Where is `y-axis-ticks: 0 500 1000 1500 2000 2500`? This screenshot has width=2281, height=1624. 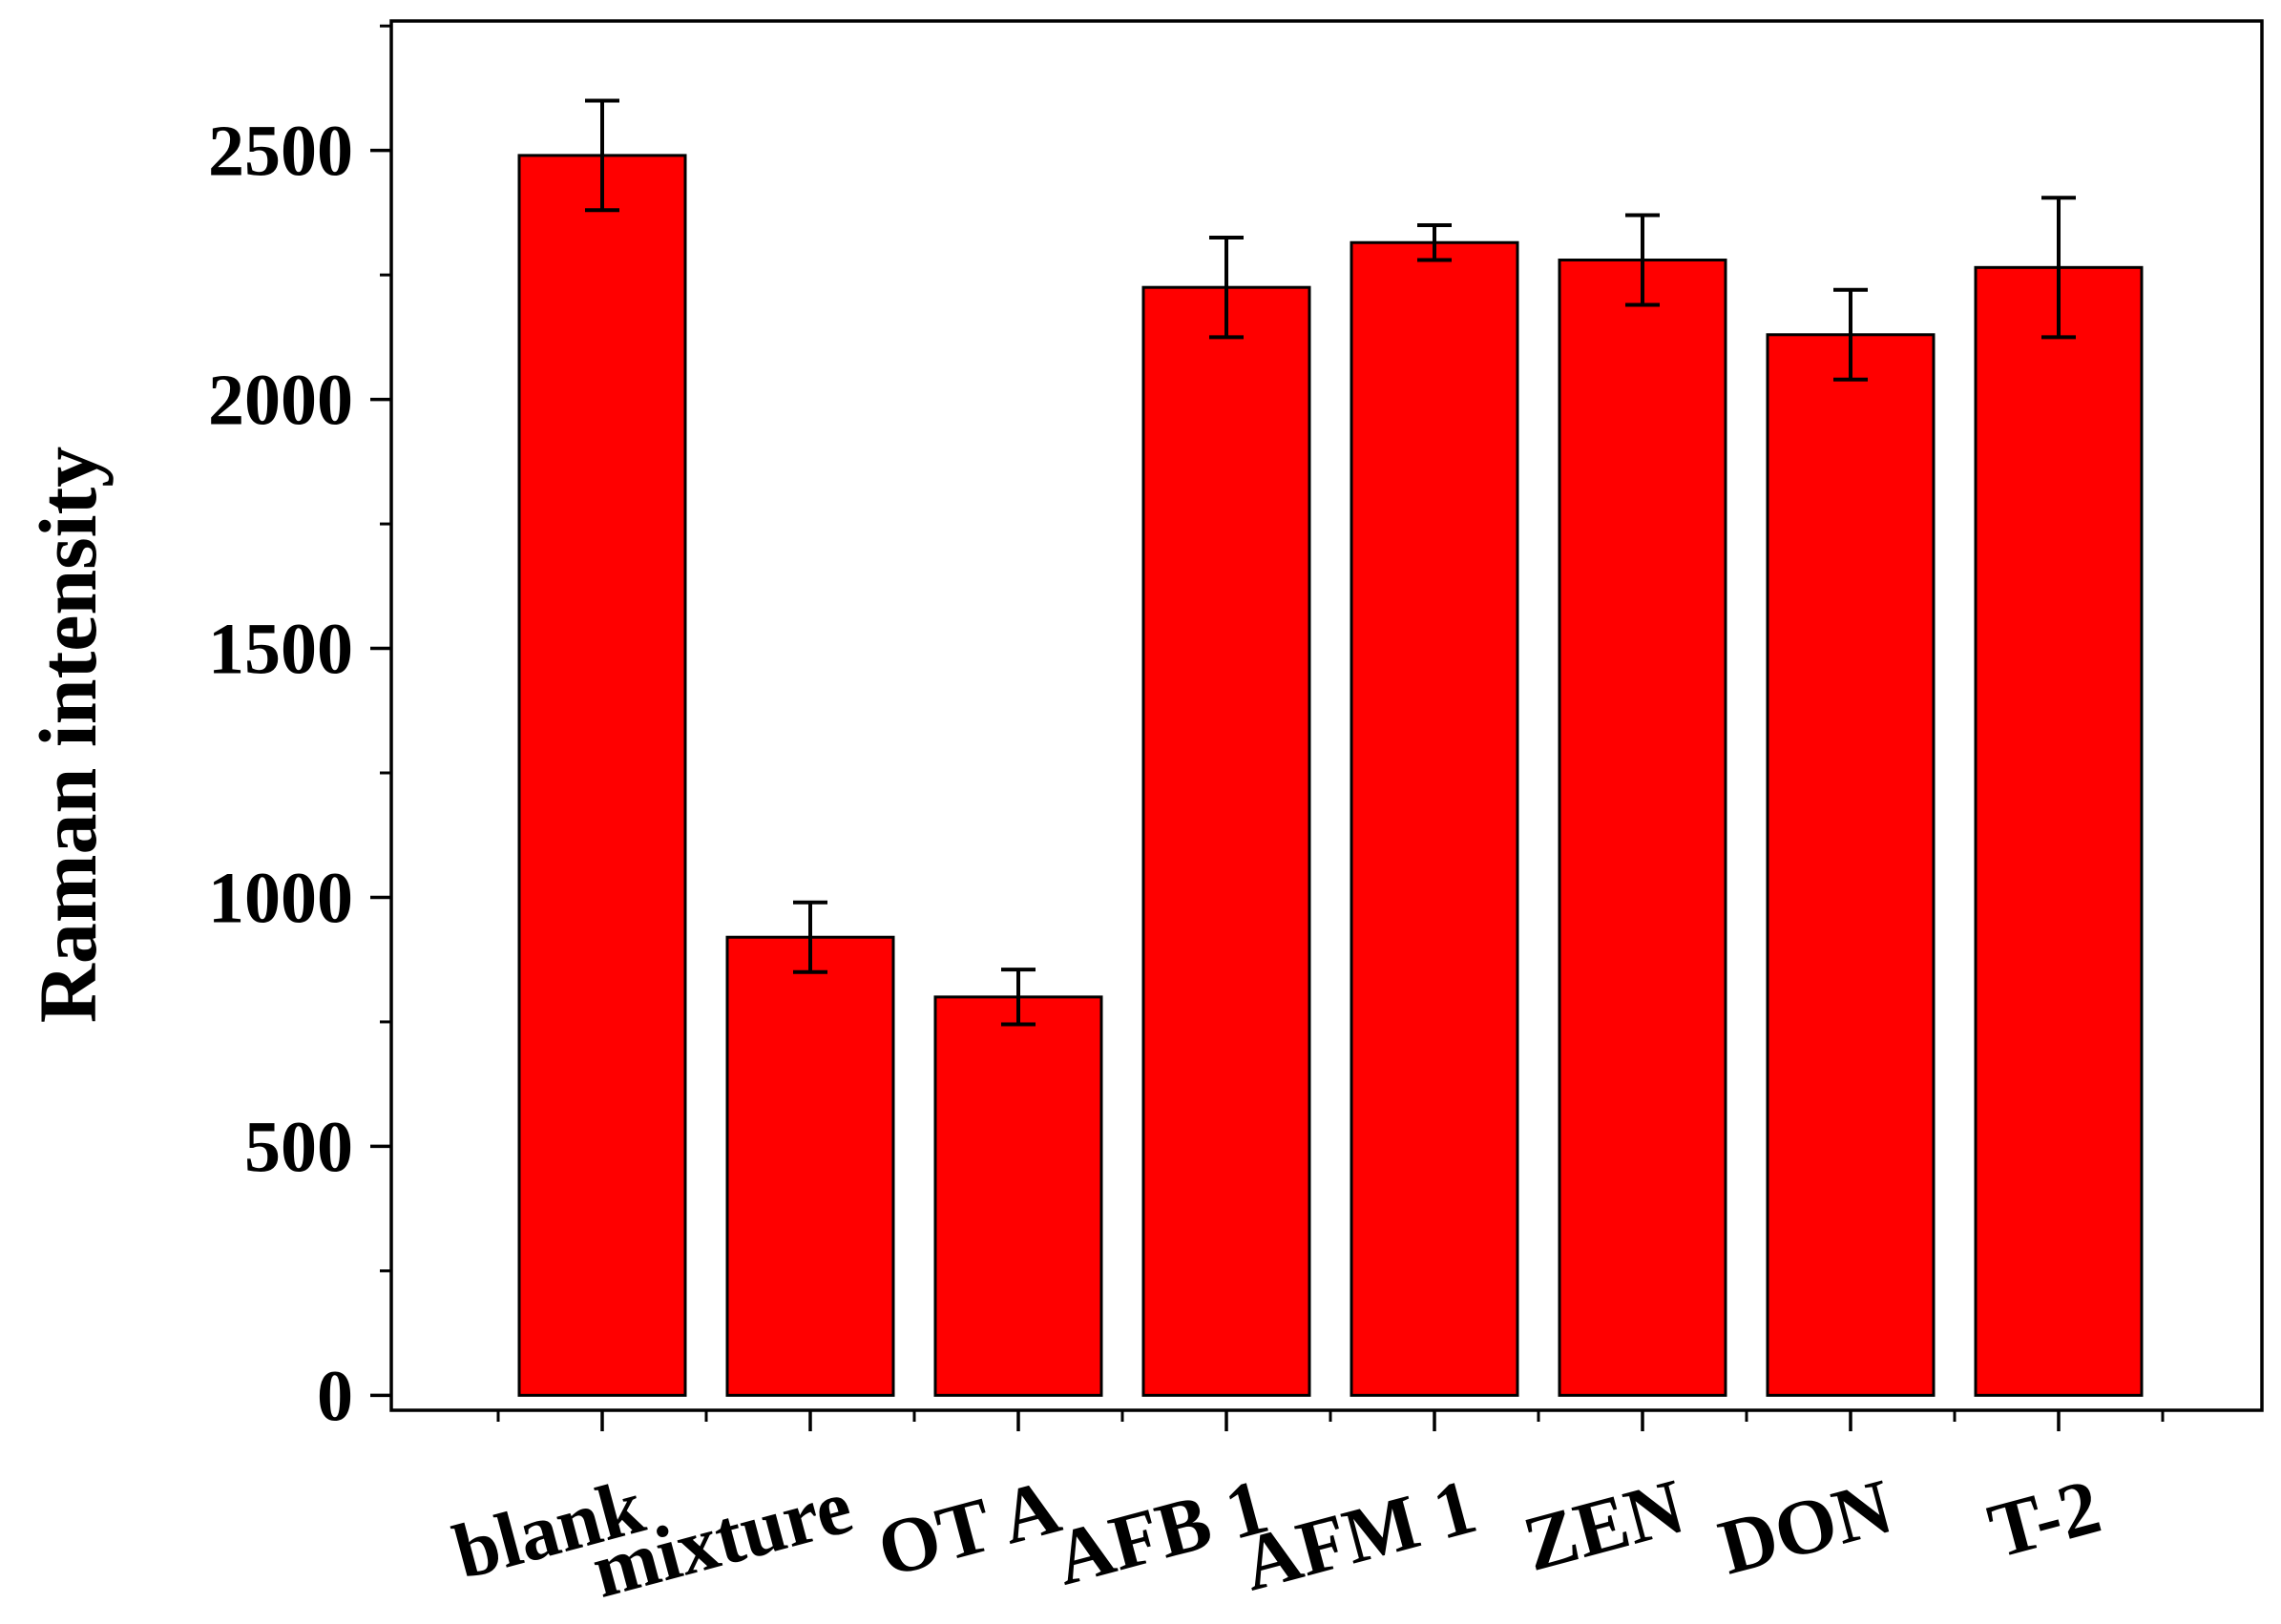 y-axis-ticks: 0 500 1000 1500 2000 2500 is located at coordinates (299, 730).